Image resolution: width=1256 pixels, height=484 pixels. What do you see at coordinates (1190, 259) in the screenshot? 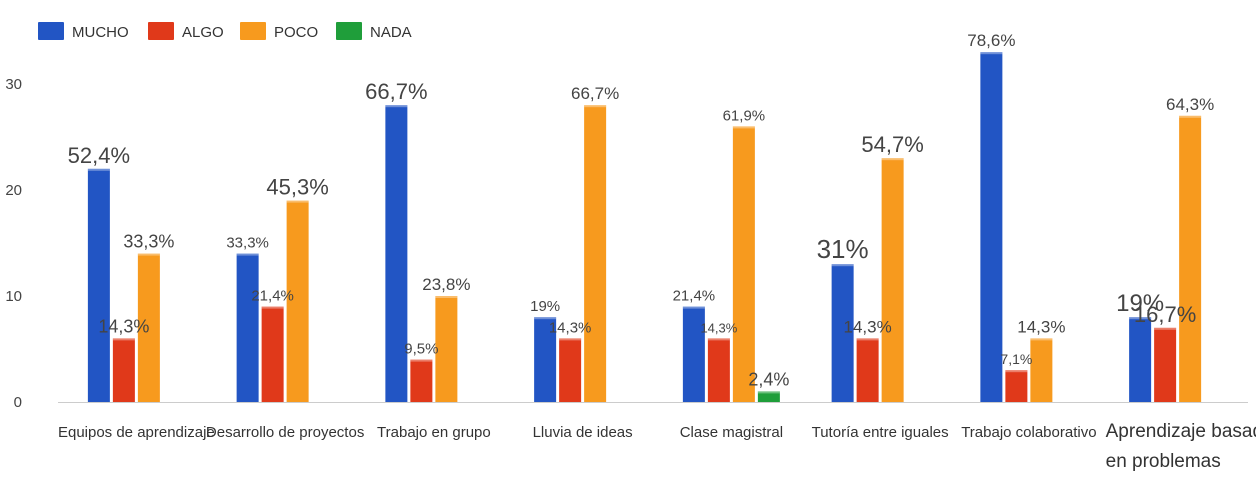
I see `bar-poco-aprendizaje-basado-en-problemas` at bounding box center [1190, 259].